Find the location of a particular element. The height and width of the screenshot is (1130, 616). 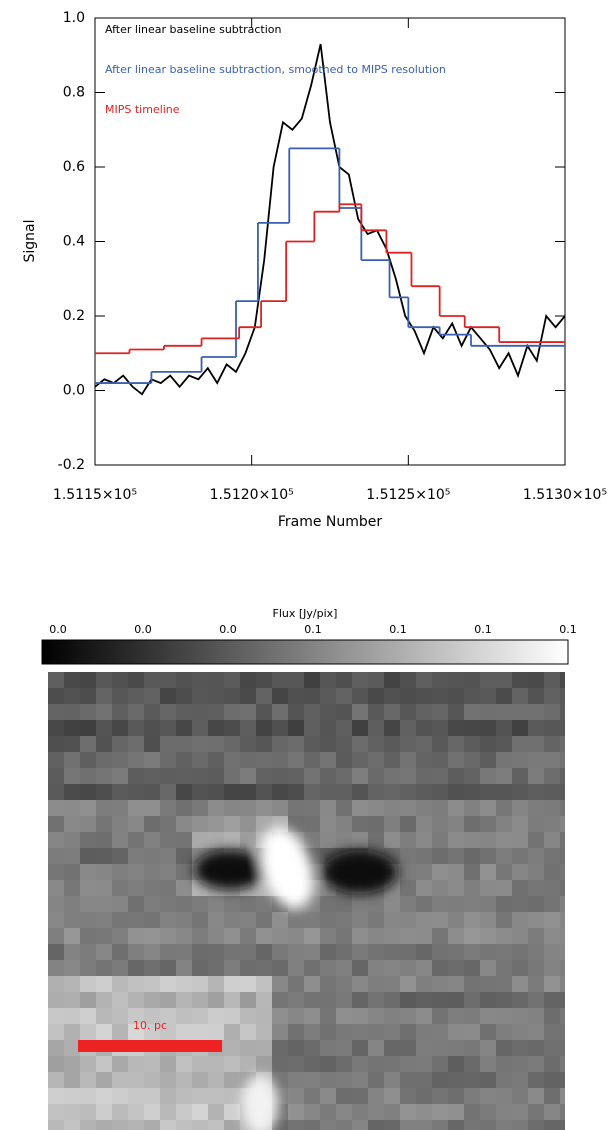

scale-bar-label: 10. pc is located at coordinates (150, 1025).